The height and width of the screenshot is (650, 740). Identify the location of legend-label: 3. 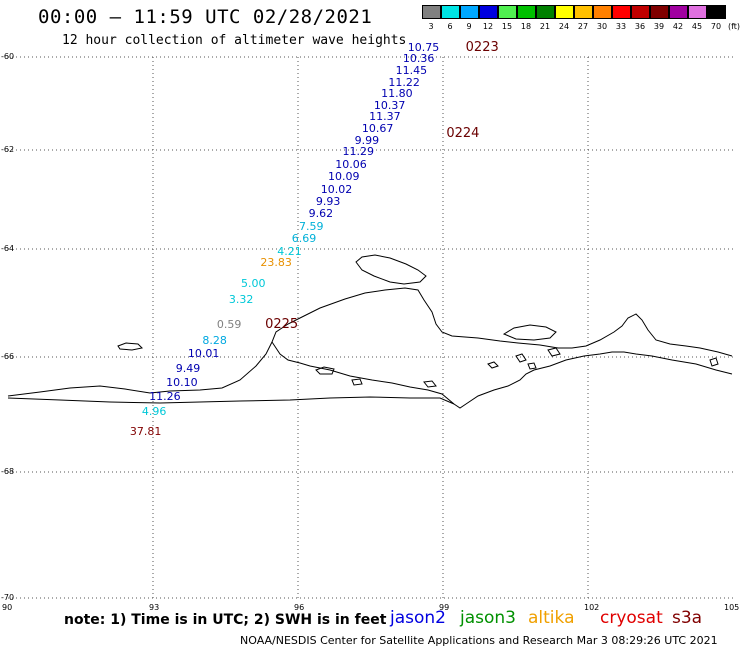
(431, 26).